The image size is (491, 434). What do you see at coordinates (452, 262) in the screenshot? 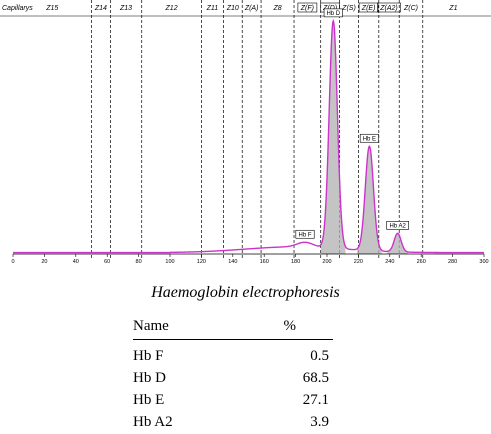
I see `x-tick-label: 280` at bounding box center [452, 262].